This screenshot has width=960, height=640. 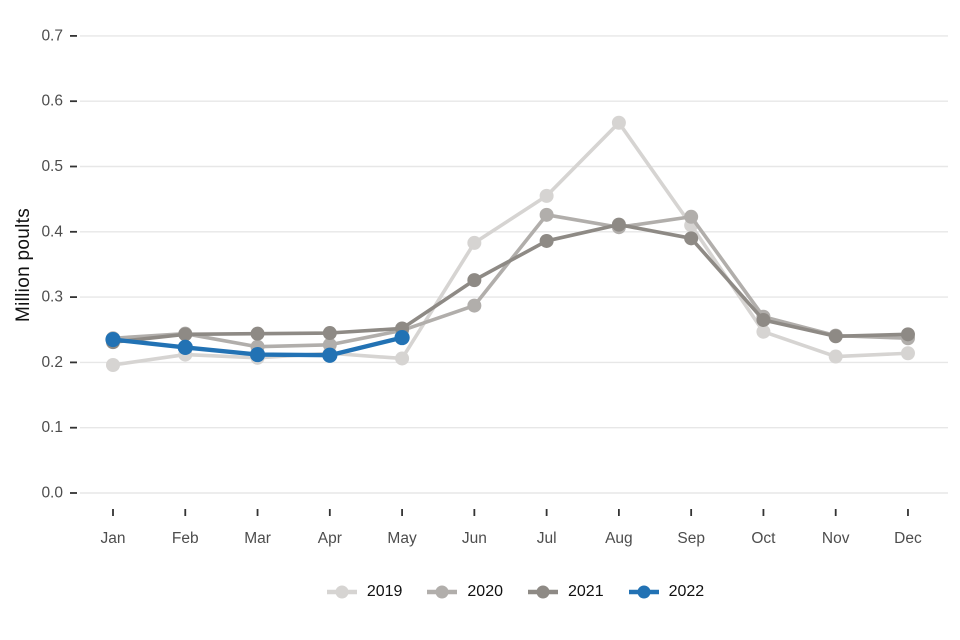 I want to click on series-2022, so click(x=257, y=346).